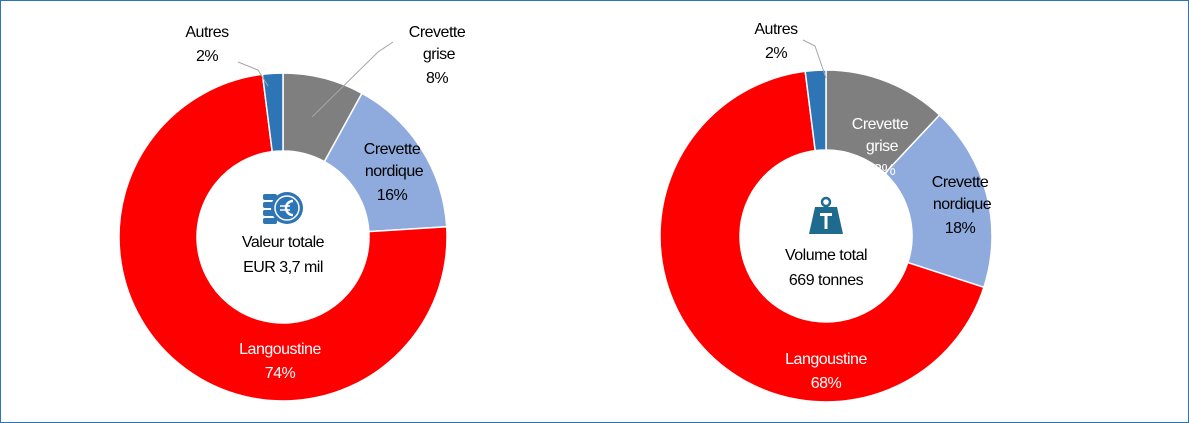 This screenshot has height=423, width=1189. What do you see at coordinates (960, 228) in the screenshot?
I see `slice-value-label: 18%` at bounding box center [960, 228].